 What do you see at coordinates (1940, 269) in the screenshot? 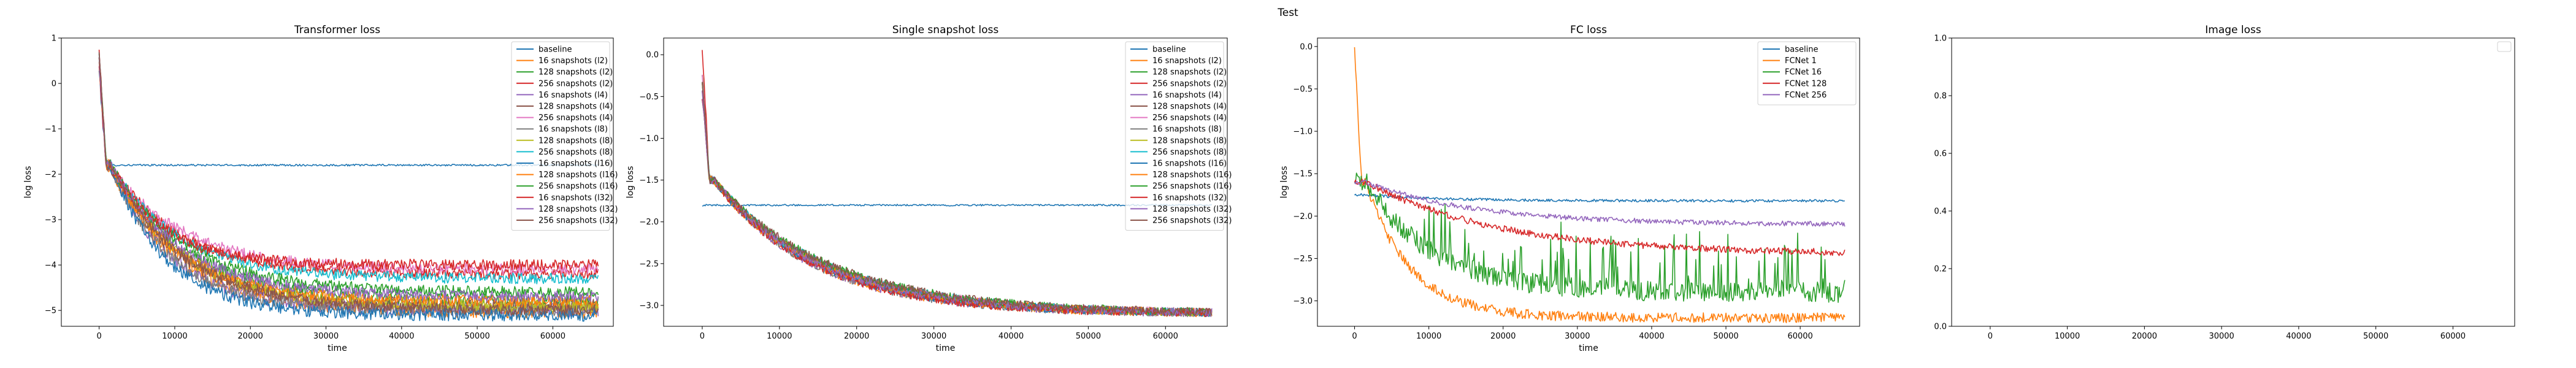
I see `y-tick-label: 0.2` at bounding box center [1940, 269].